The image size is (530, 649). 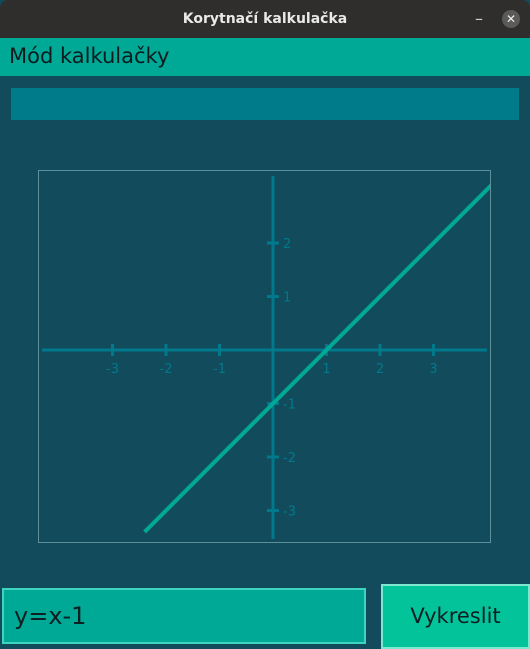 What do you see at coordinates (265, 57) in the screenshot?
I see `mode-menu-bar: Mód kalkulačky` at bounding box center [265, 57].